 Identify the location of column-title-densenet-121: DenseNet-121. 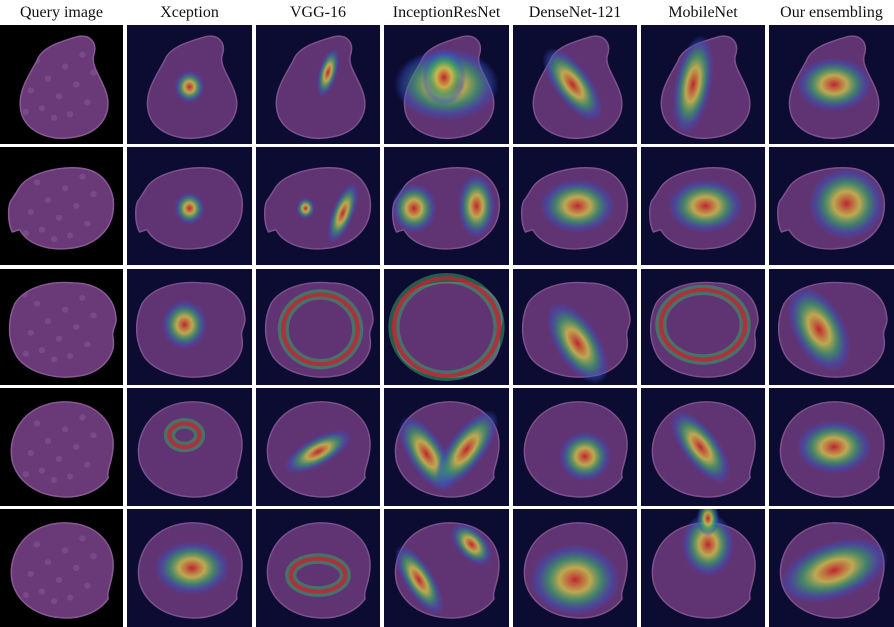
(575, 12).